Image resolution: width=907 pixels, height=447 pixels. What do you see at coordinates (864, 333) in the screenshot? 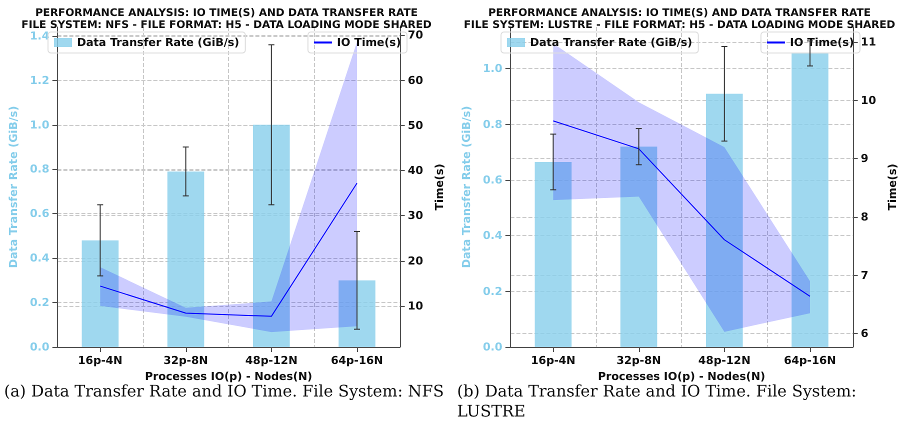
I see `y2-tick-label: 6` at bounding box center [864, 333].